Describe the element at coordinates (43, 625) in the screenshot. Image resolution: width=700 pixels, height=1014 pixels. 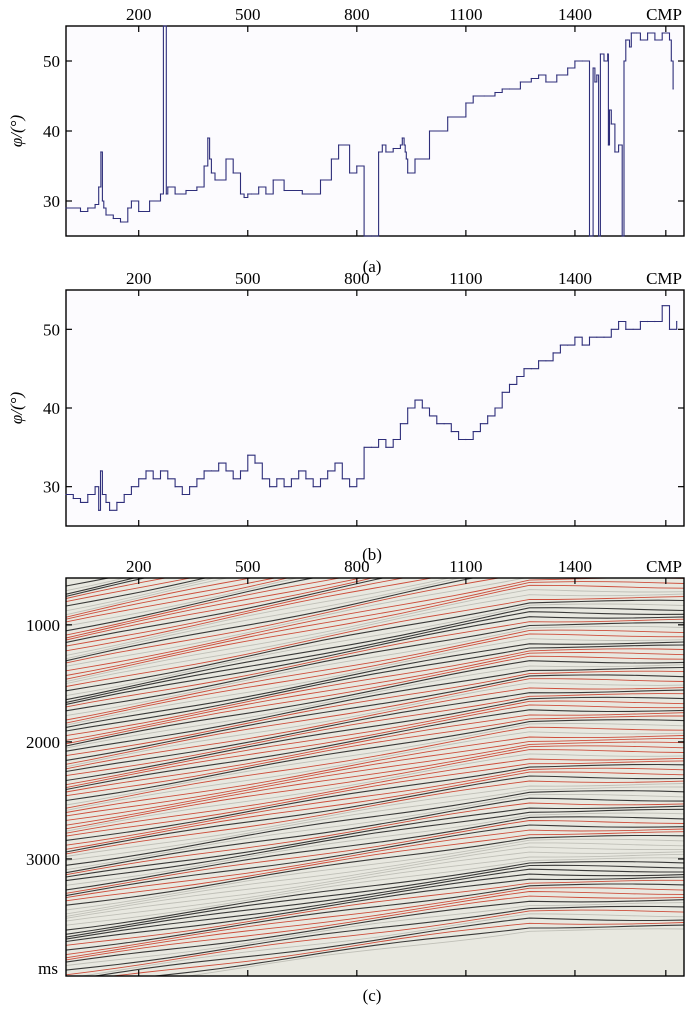
I see `y-tick-label: 1000` at that location.